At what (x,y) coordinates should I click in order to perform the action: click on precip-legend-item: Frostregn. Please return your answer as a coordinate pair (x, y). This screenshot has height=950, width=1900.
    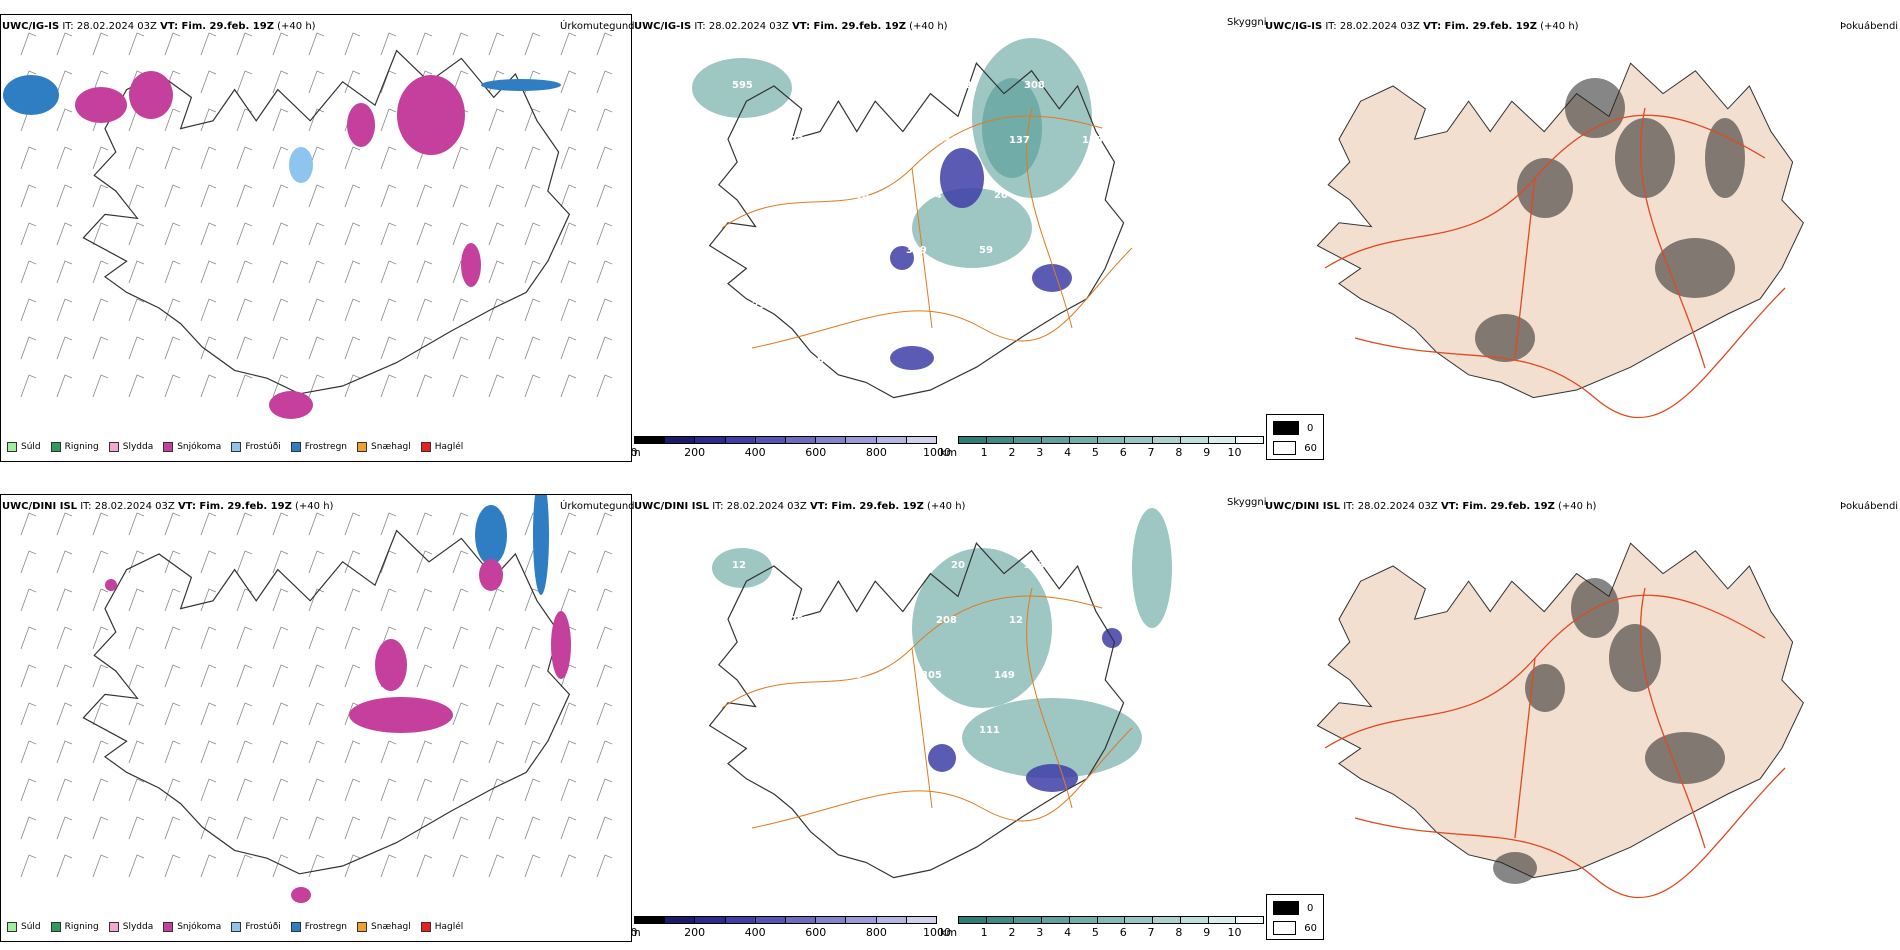
    Looking at the image, I should click on (318, 927).